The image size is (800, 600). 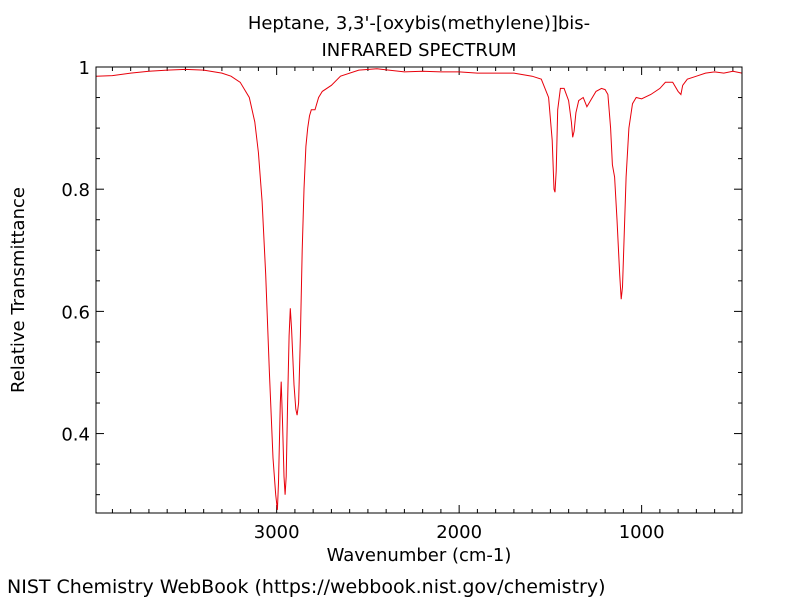 What do you see at coordinates (642, 532) in the screenshot?
I see `x-tick-label: 1000` at bounding box center [642, 532].